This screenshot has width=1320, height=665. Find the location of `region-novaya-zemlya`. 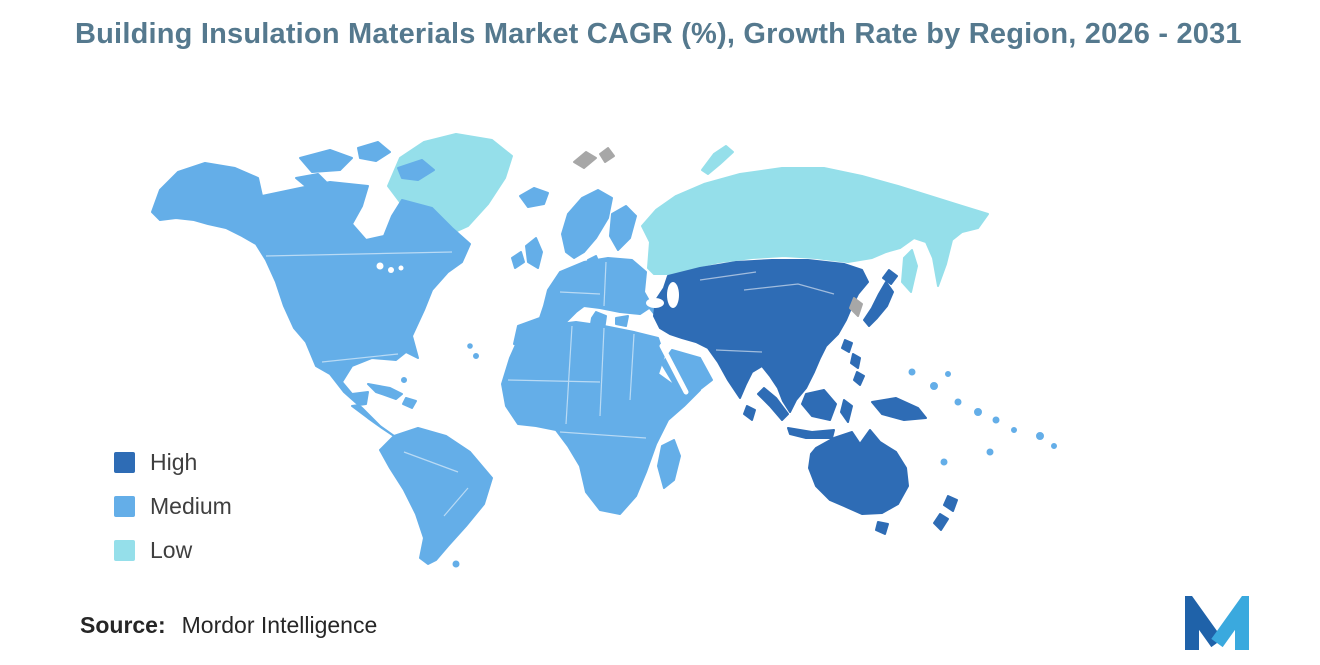

region-novaya-zemlya is located at coordinates (717, 160).